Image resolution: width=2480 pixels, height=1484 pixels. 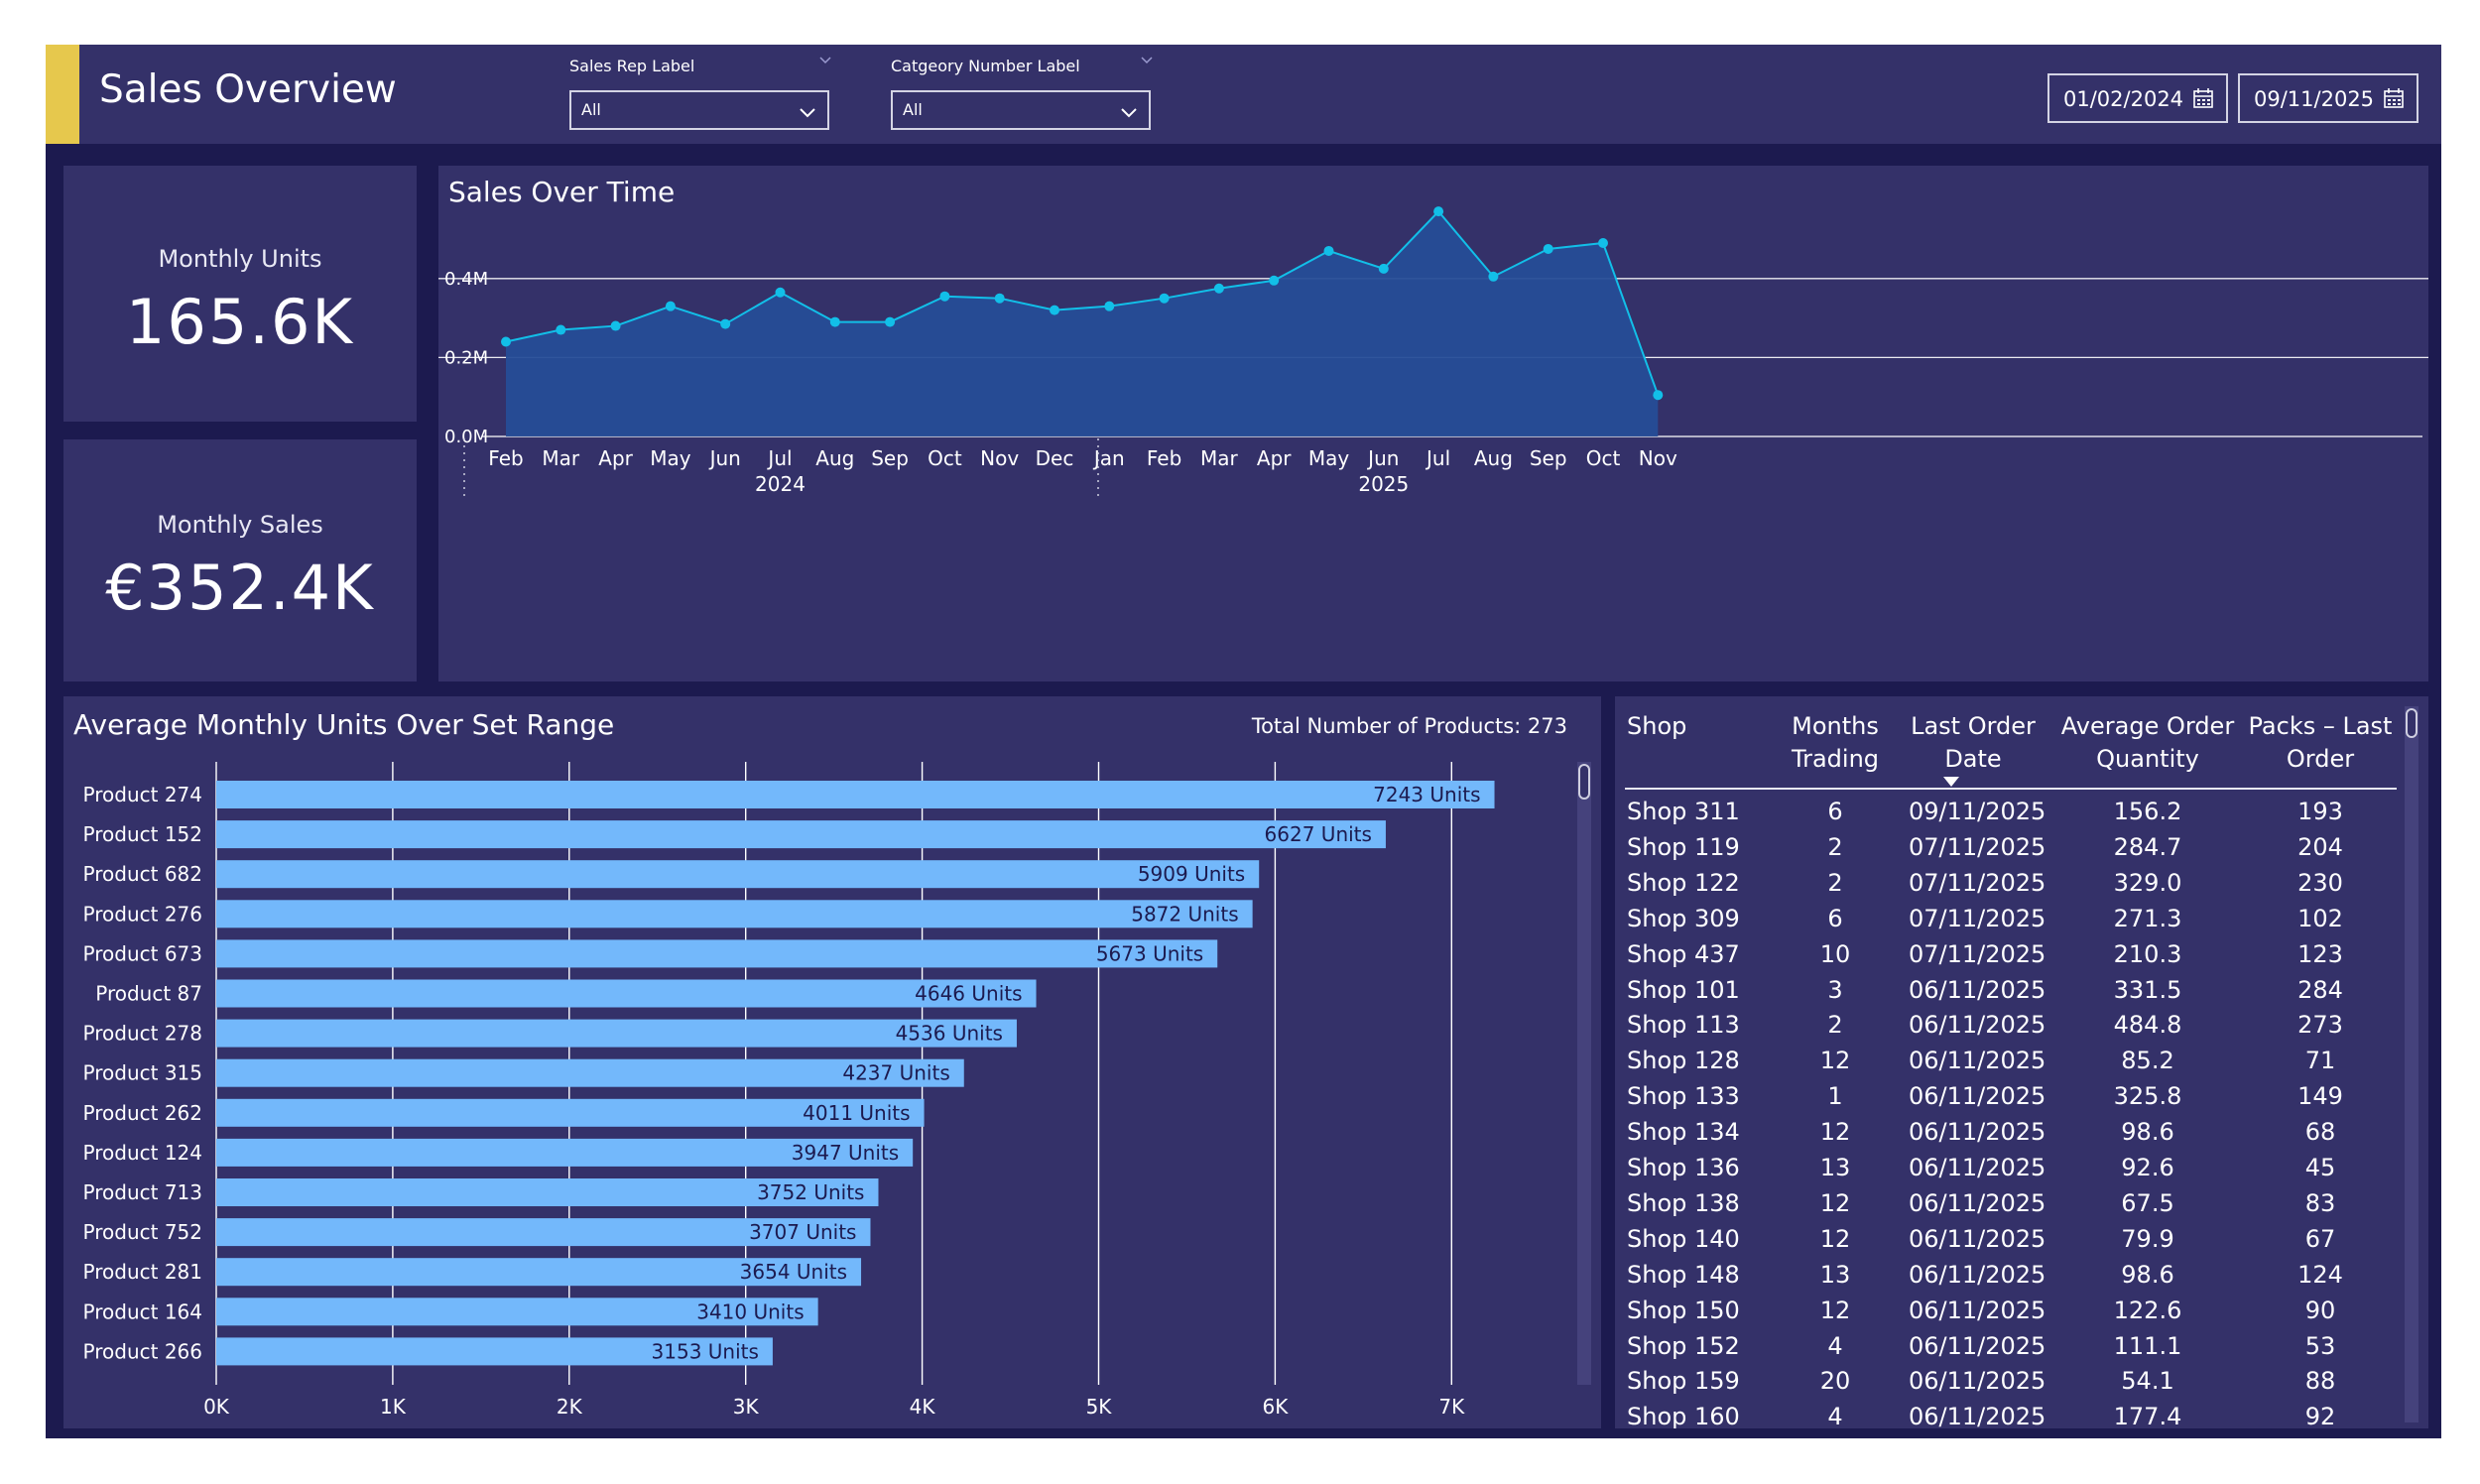 What do you see at coordinates (1683, 1202) in the screenshot?
I see `shop-cell: Shop 138` at bounding box center [1683, 1202].